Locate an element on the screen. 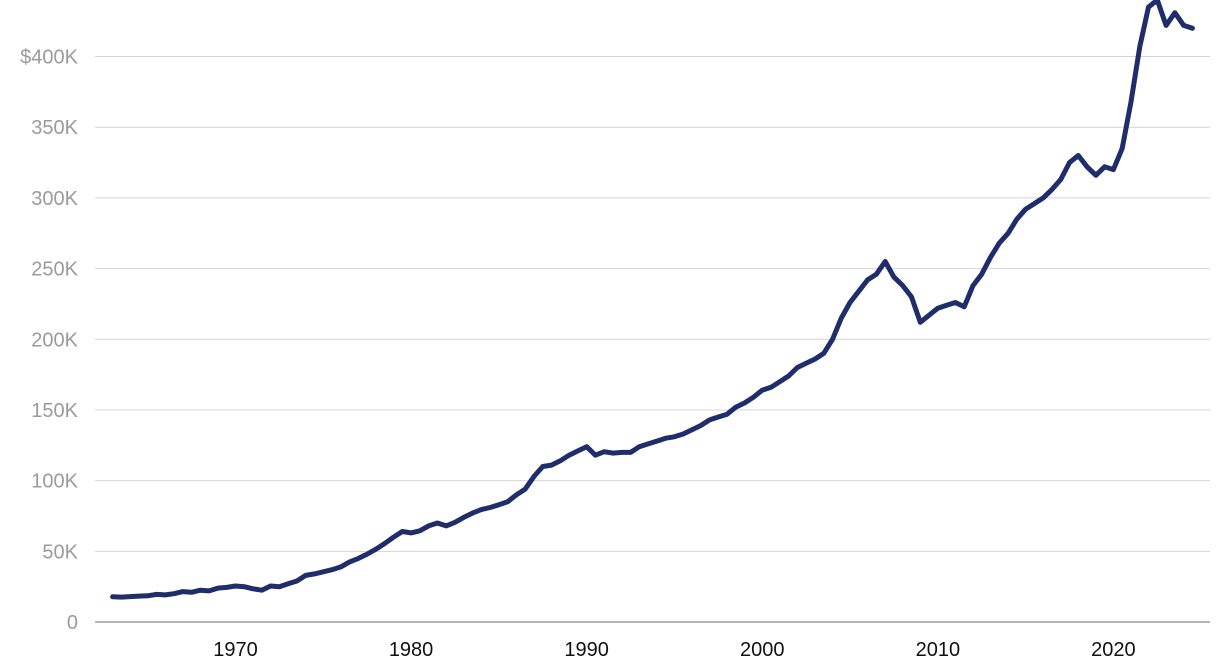 The image size is (1220, 668). y-tick-label: 250K is located at coordinates (54, 270).